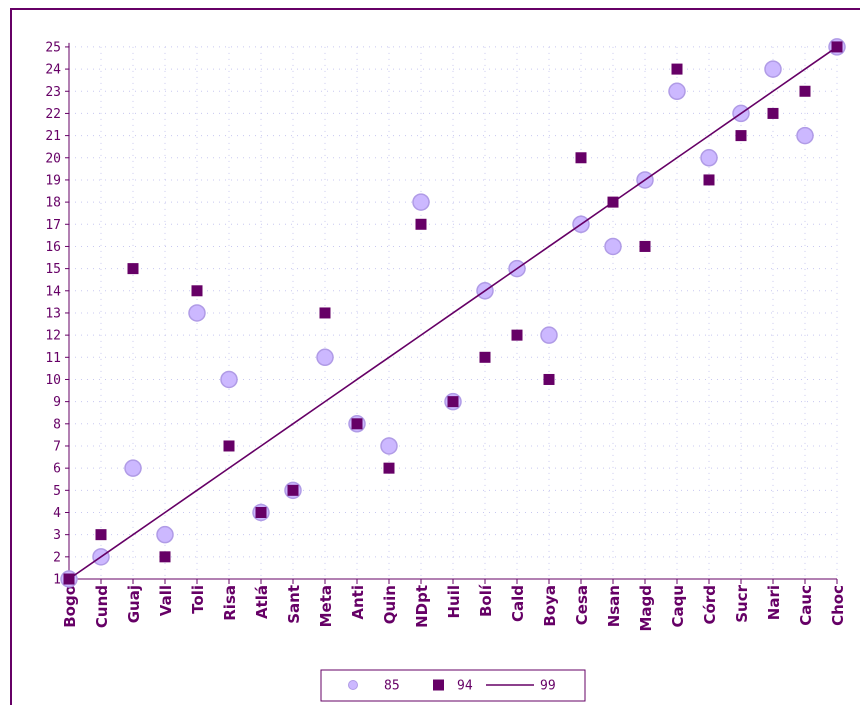  I want to click on legend-label: 85, so click(392, 686).